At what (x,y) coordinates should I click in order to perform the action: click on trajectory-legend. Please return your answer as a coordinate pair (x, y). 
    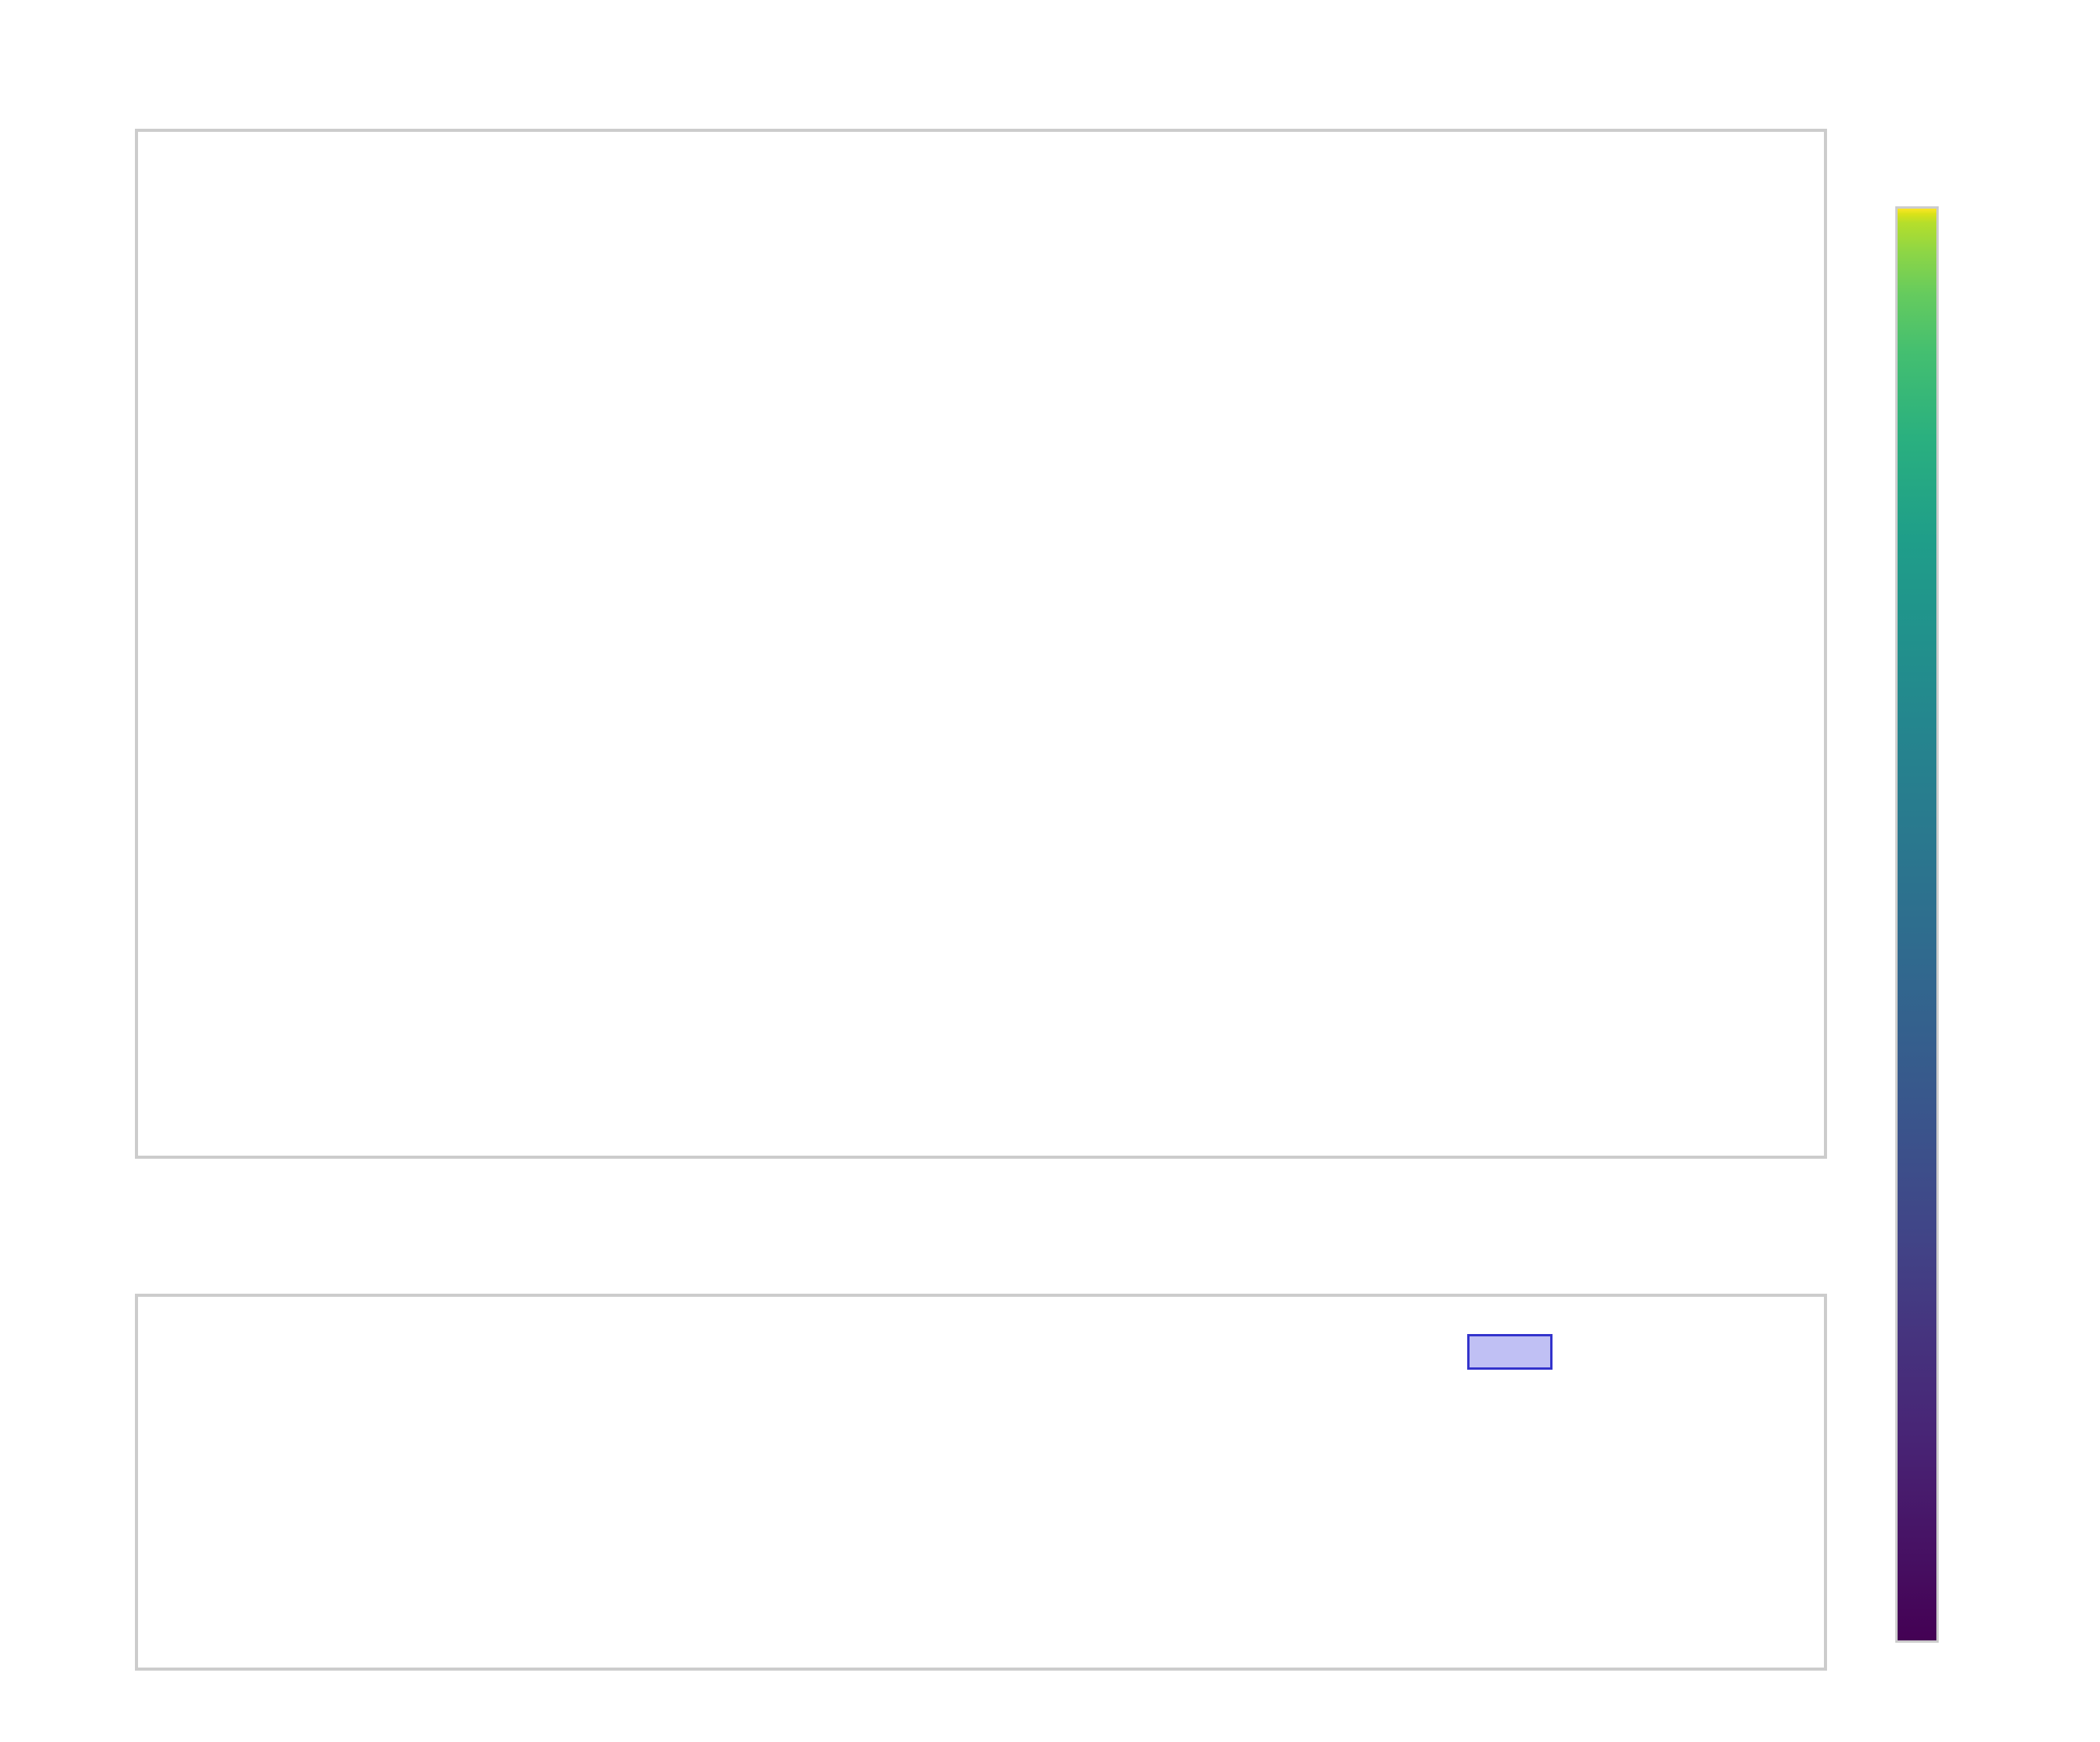
    Looking at the image, I should click on (395, 203).